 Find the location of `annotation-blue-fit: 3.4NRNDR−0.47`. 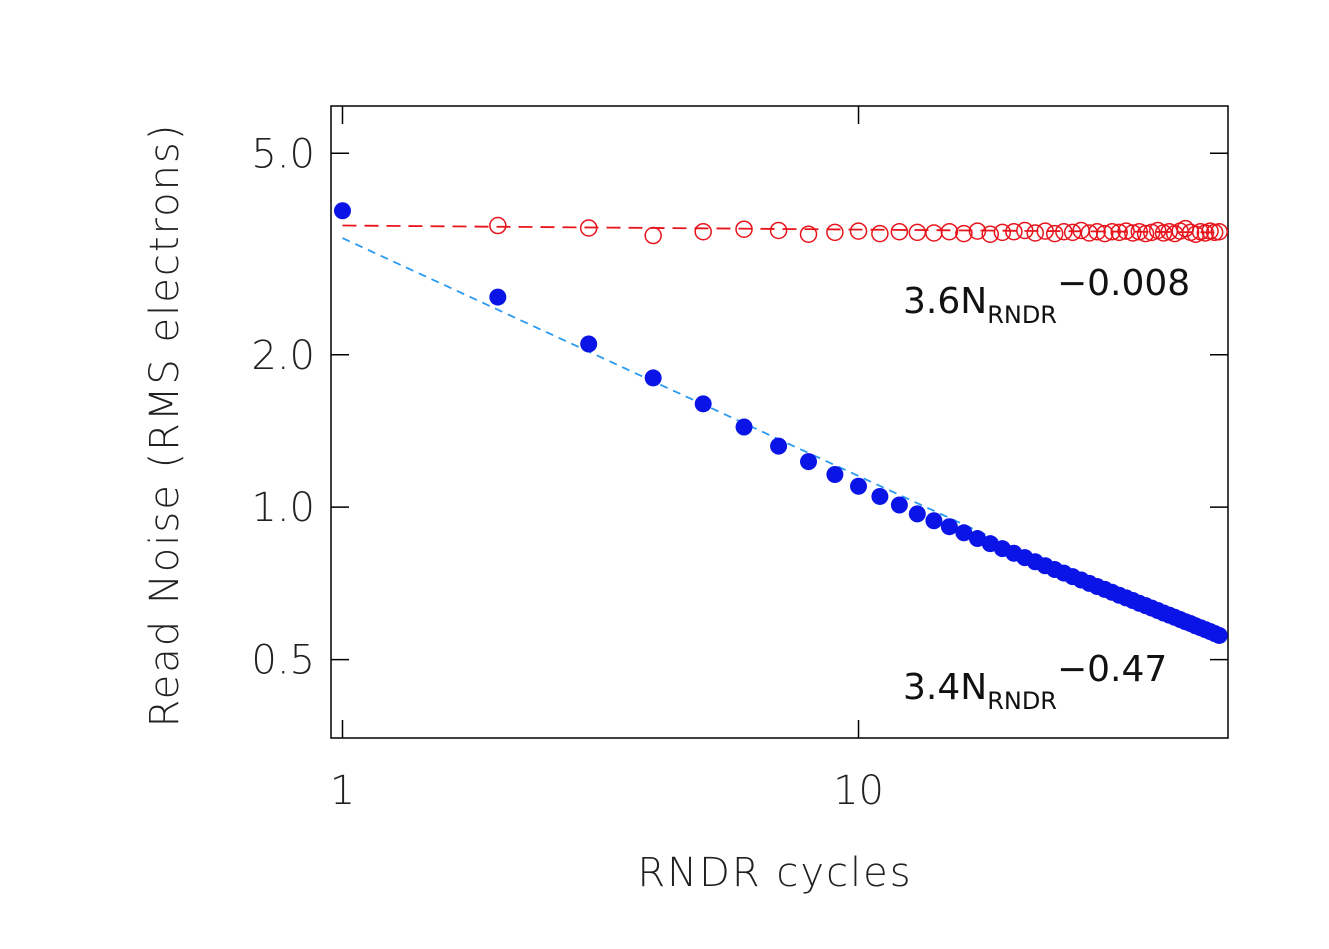

annotation-blue-fit: 3.4NRNDR−0.47 is located at coordinates (1035, 682).